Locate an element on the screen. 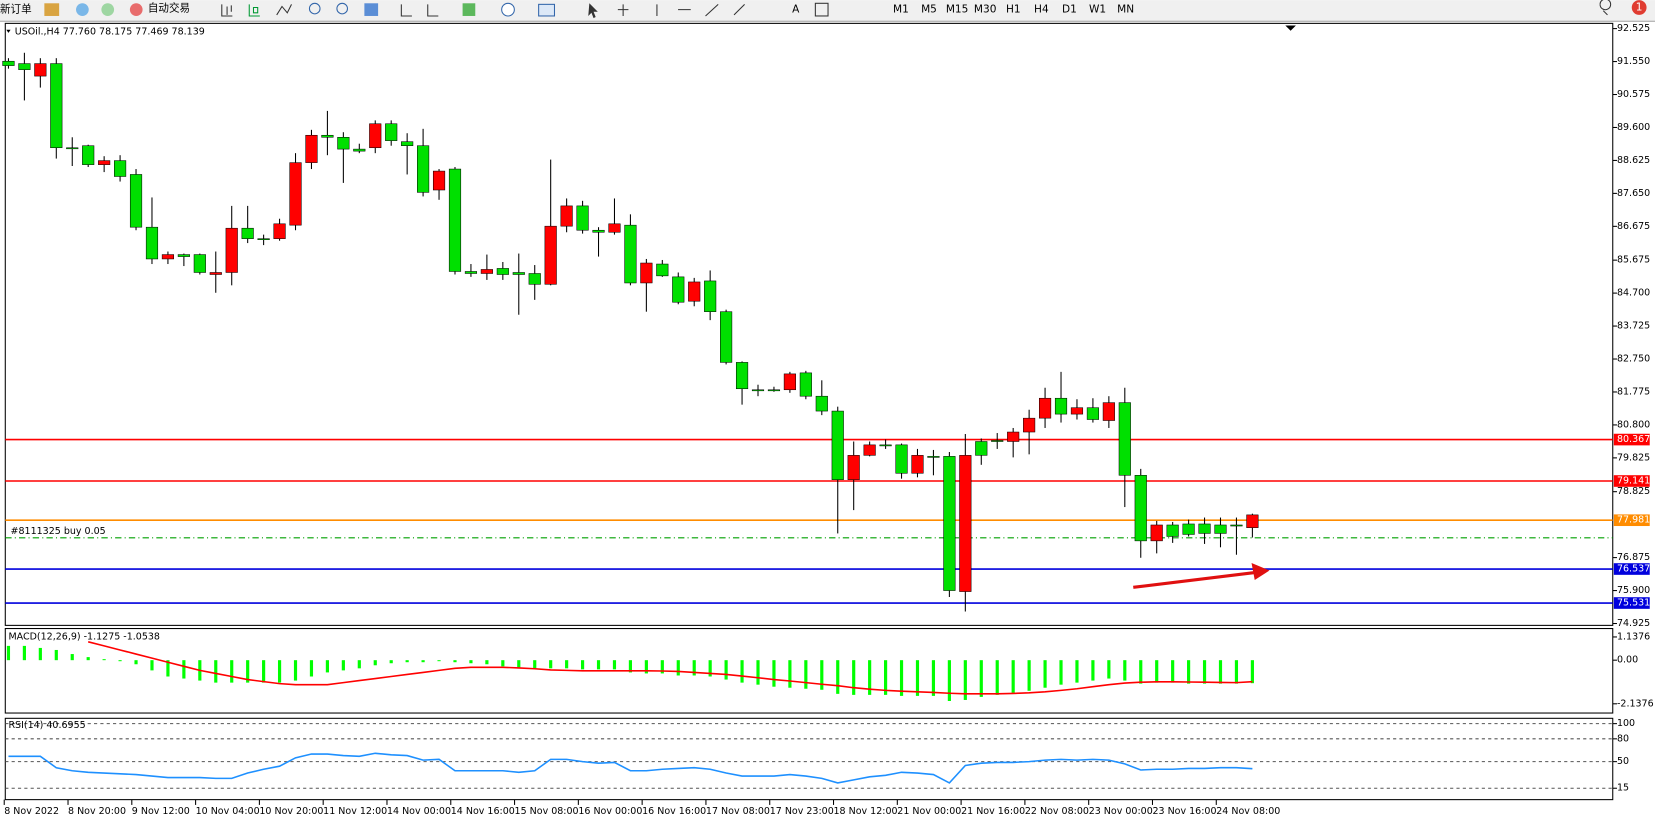 Image resolution: width=1655 pixels, height=823 pixels. rsi-pane is located at coordinates (809, 759).